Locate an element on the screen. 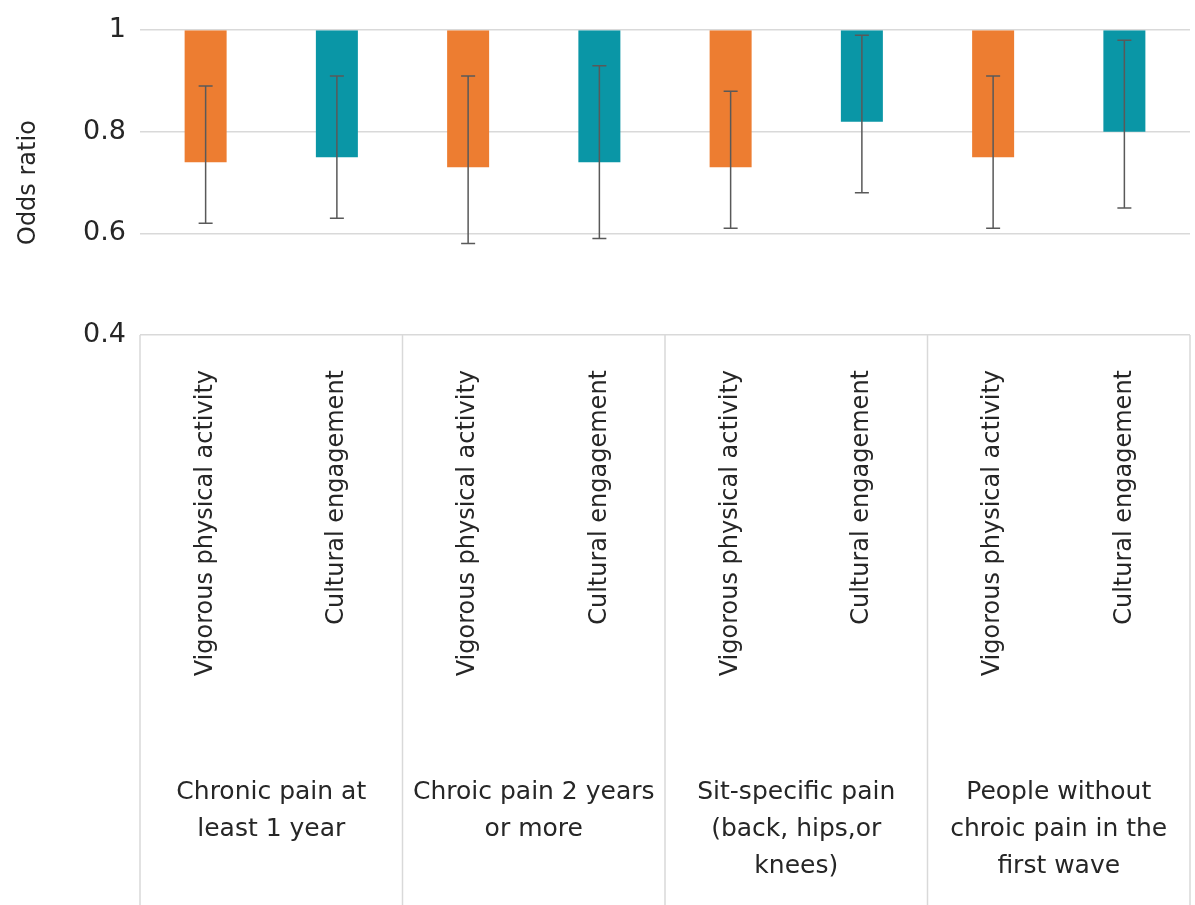 This screenshot has width=1195, height=905. y-axis-title: Odds ratio is located at coordinates (26, 183).